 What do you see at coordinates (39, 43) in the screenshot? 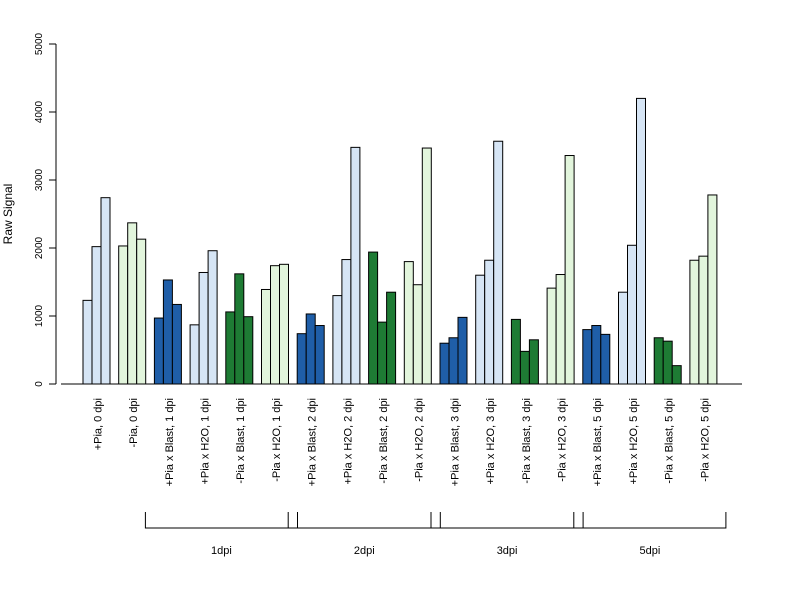
I see `y-tick-label: 5000` at bounding box center [39, 43].